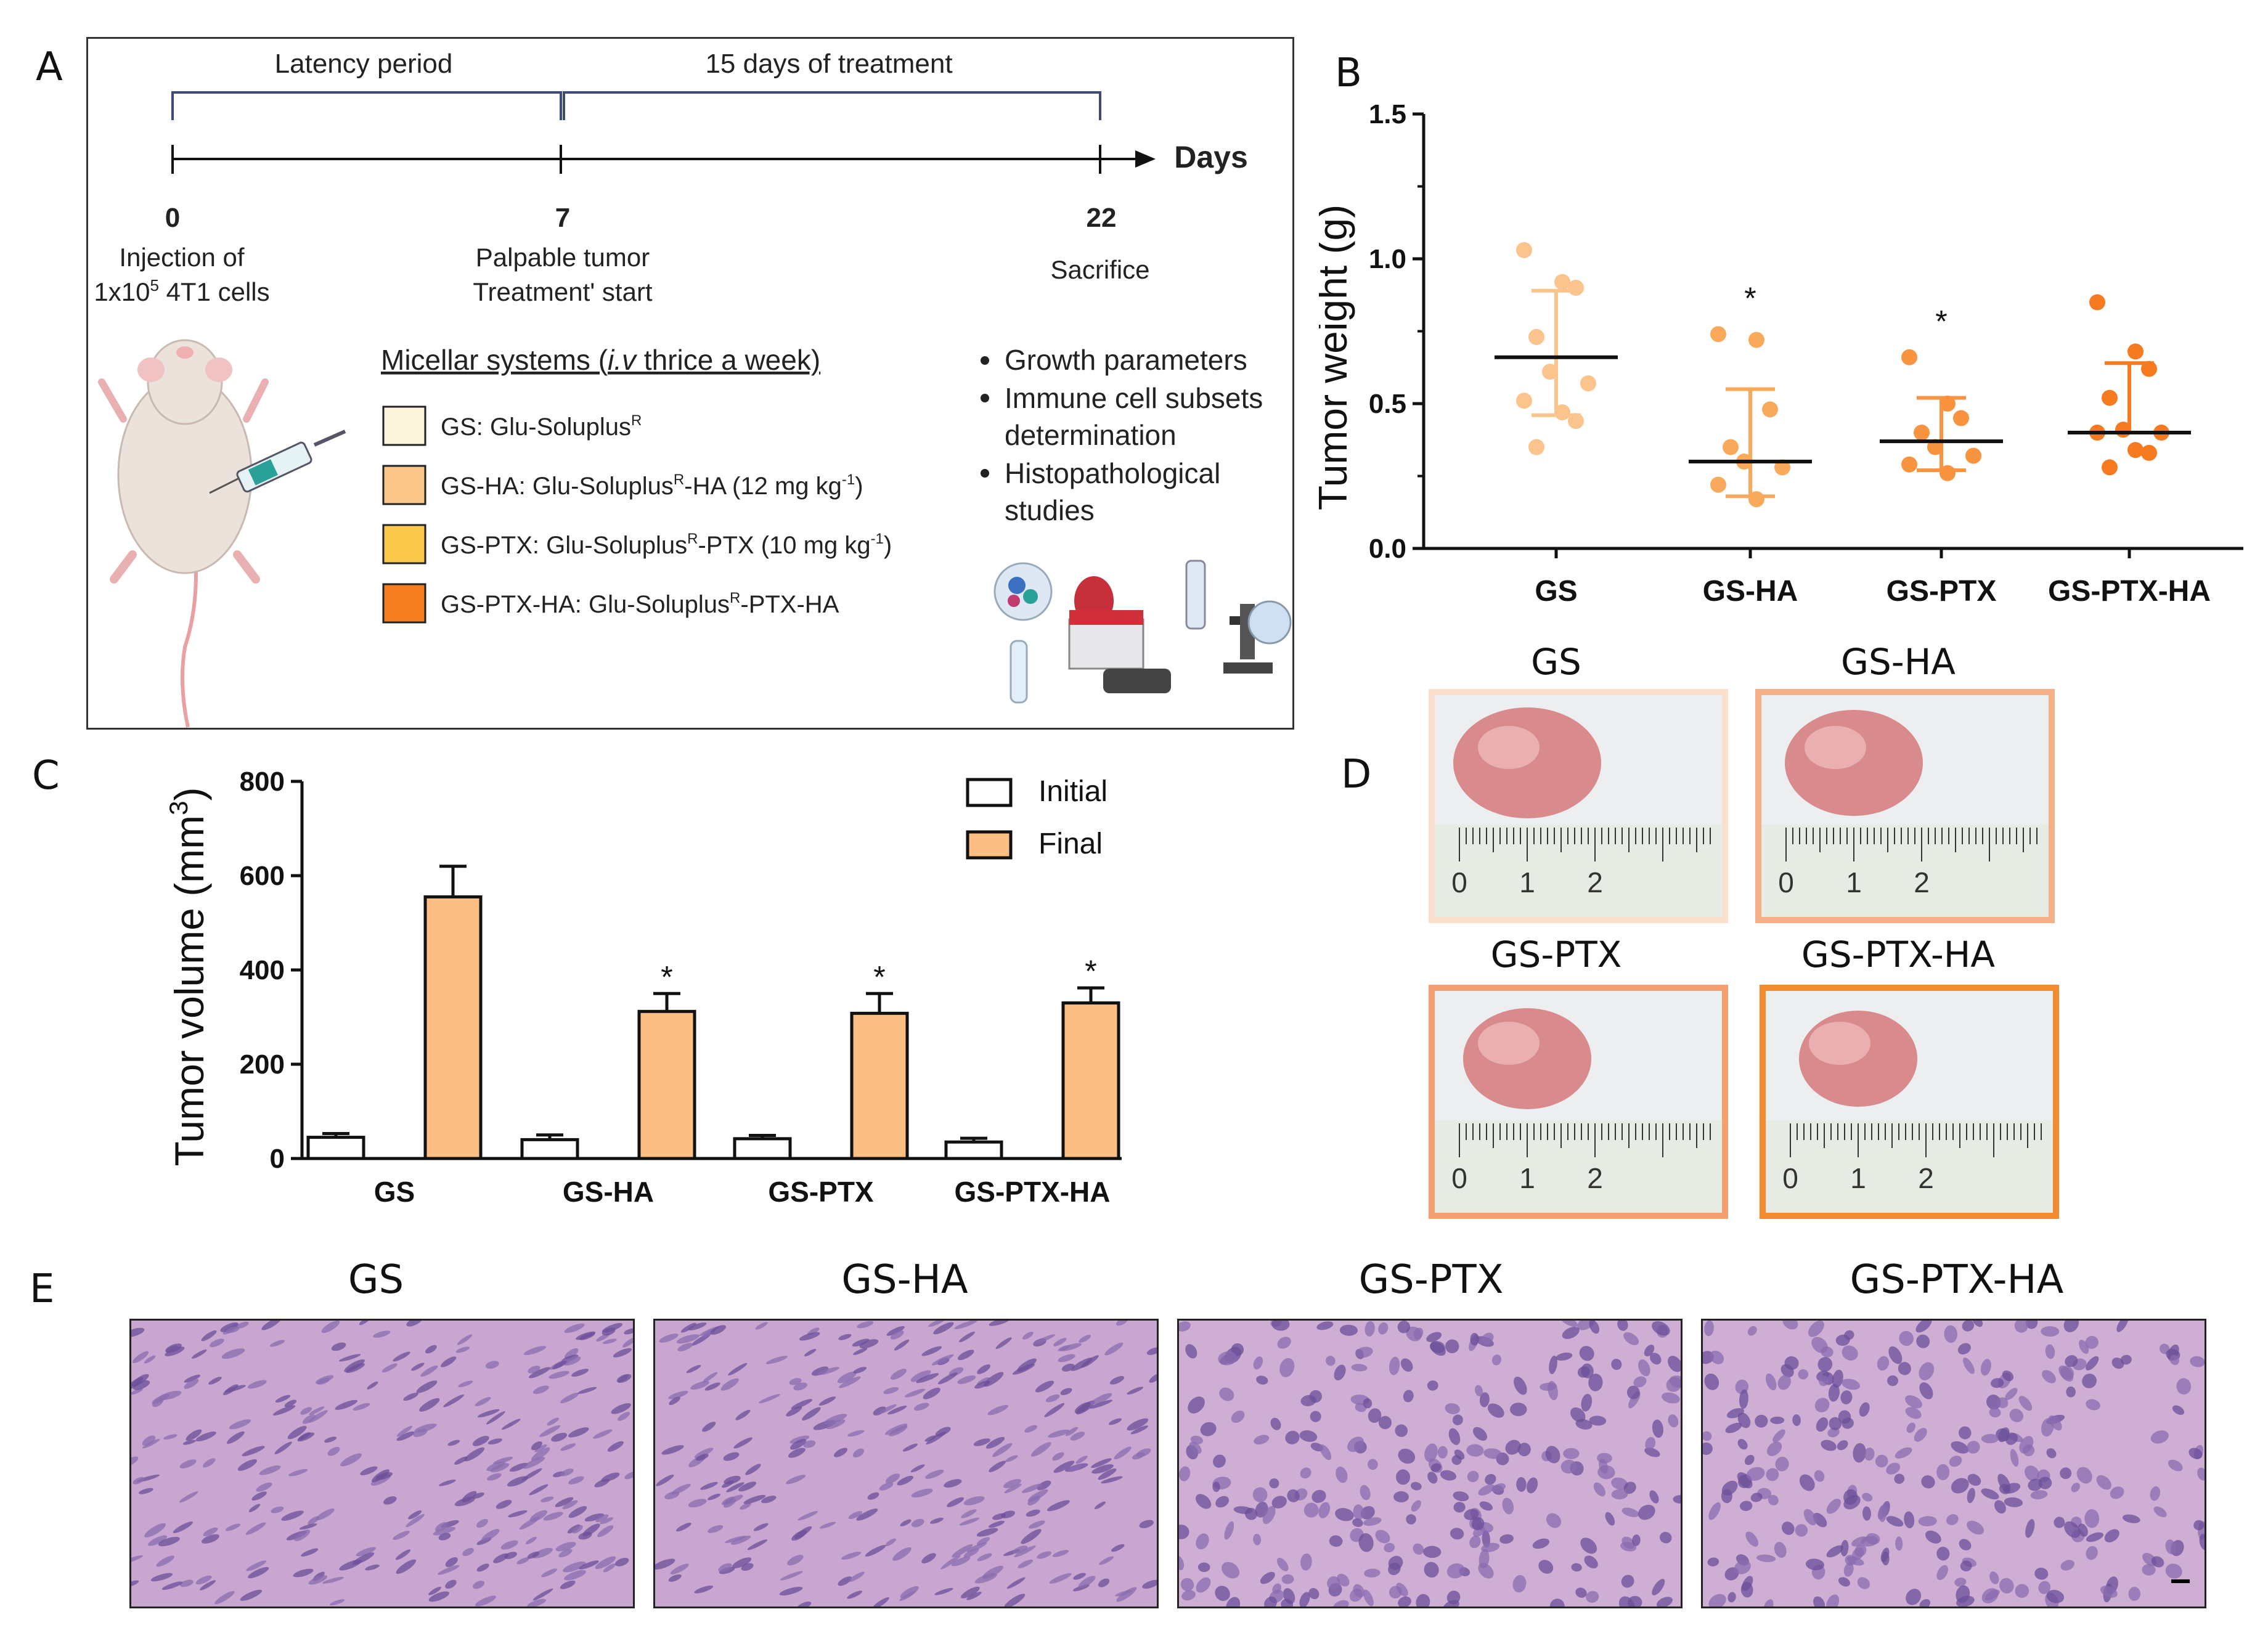 The image size is (2268, 1625). What do you see at coordinates (1579, 806) in the screenshot?
I see `tumor-photo-gs: 0 1 2` at bounding box center [1579, 806].